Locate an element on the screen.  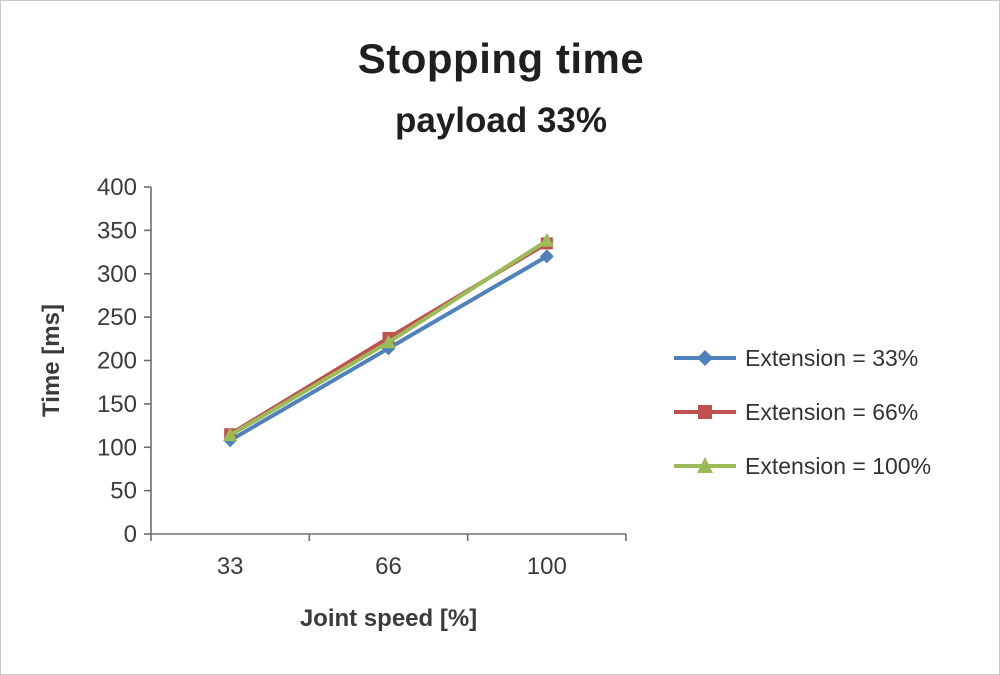
svg-text: 200 is located at coordinates (117, 361).